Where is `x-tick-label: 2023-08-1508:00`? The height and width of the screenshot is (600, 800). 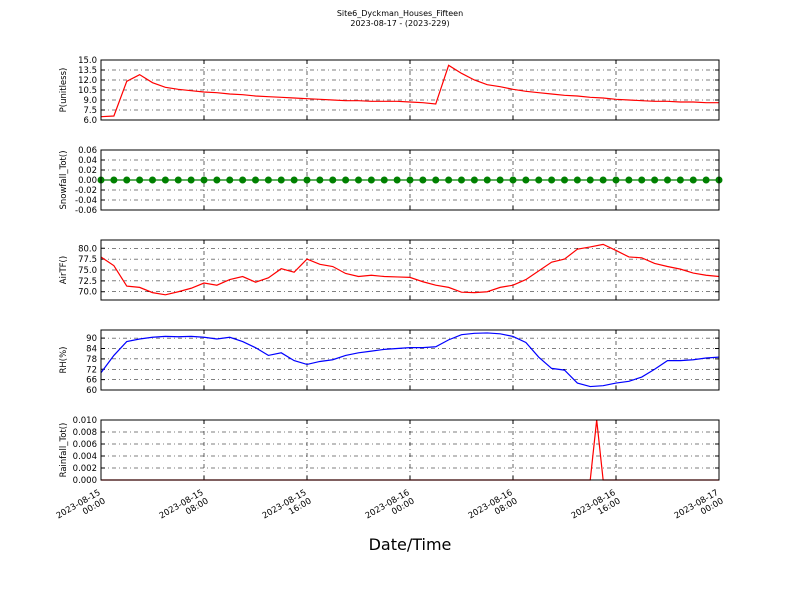
x-tick-label: 2023-08-1508:00 is located at coordinates (184, 509).